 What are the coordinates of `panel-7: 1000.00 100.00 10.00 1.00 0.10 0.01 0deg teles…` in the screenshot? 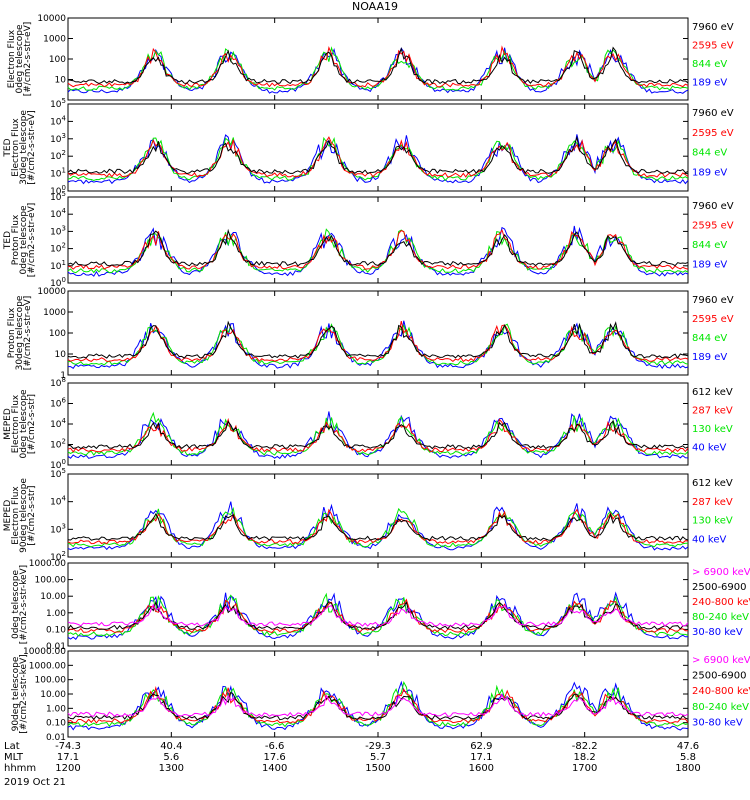 It's located at (380, 605).